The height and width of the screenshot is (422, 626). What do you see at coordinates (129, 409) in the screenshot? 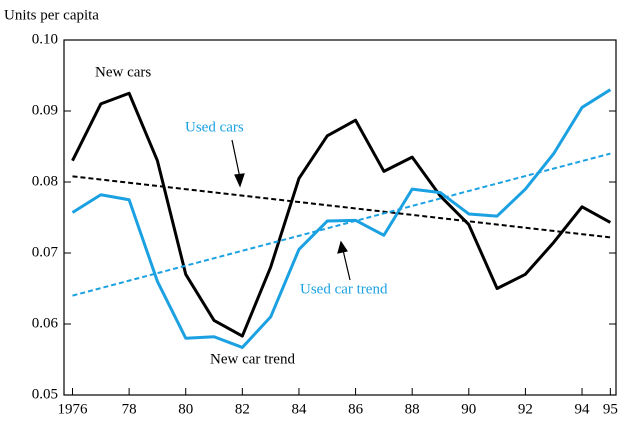
I see `x-tick-label: 78` at bounding box center [129, 409].